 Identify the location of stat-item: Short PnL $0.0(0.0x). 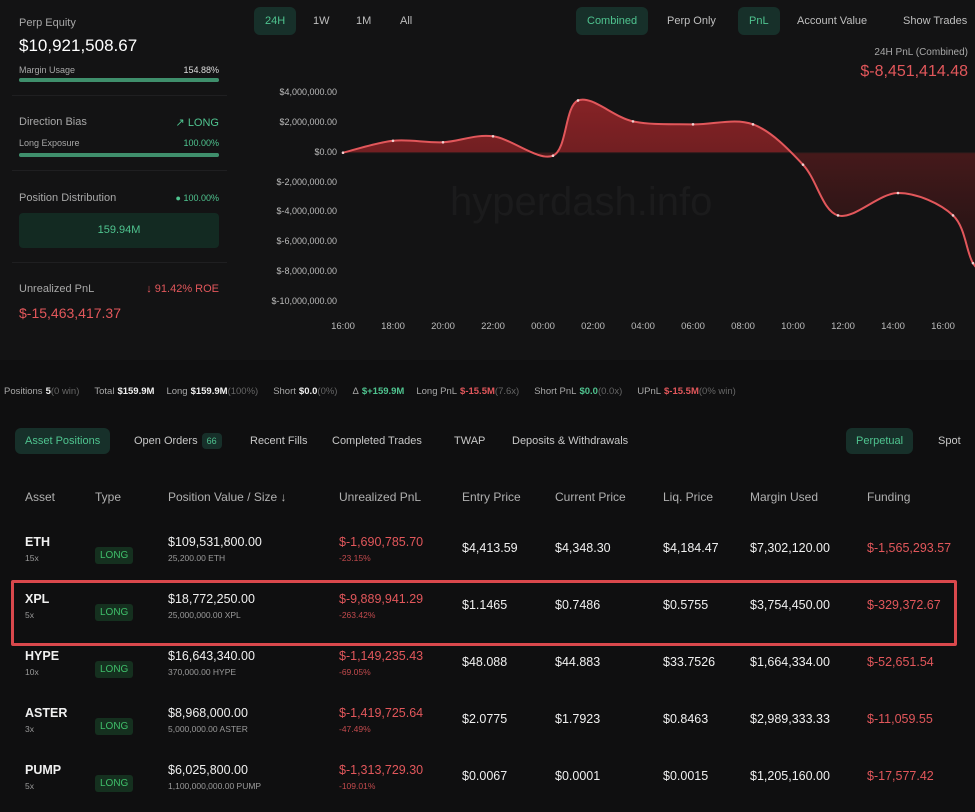
(579, 391).